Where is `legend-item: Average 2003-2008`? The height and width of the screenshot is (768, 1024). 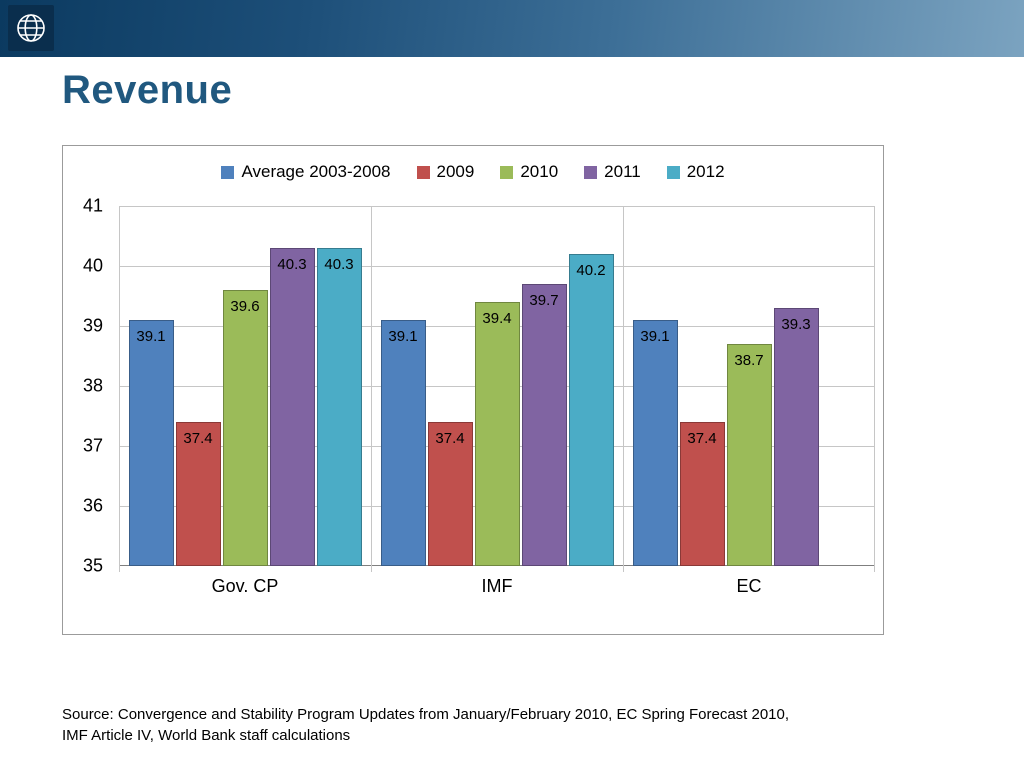
legend-item: Average 2003-2008 is located at coordinates (306, 172).